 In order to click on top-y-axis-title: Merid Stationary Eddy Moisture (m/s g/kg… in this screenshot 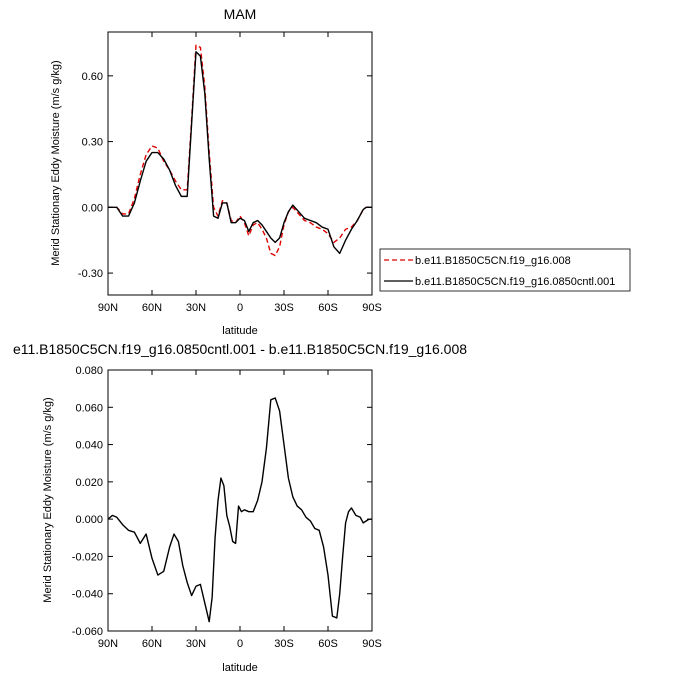, I will do `click(56, 162)`.